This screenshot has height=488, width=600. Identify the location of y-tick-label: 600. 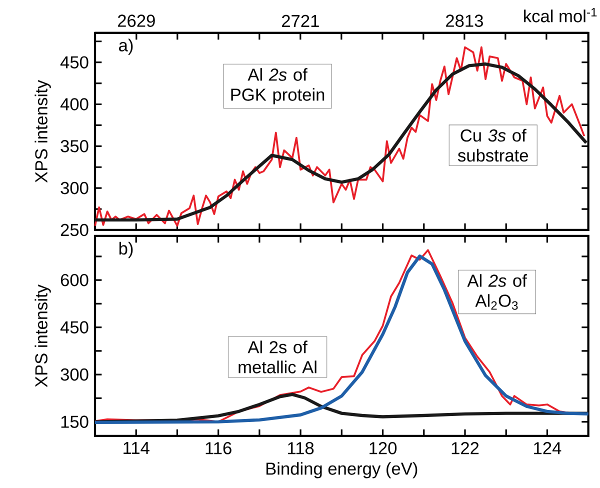
(74, 280).